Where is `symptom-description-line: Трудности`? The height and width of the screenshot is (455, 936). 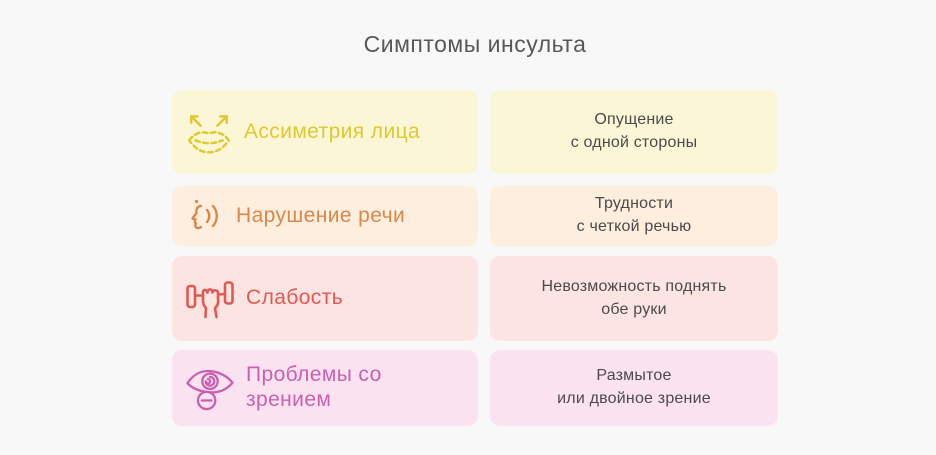 symptom-description-line: Трудности is located at coordinates (634, 204).